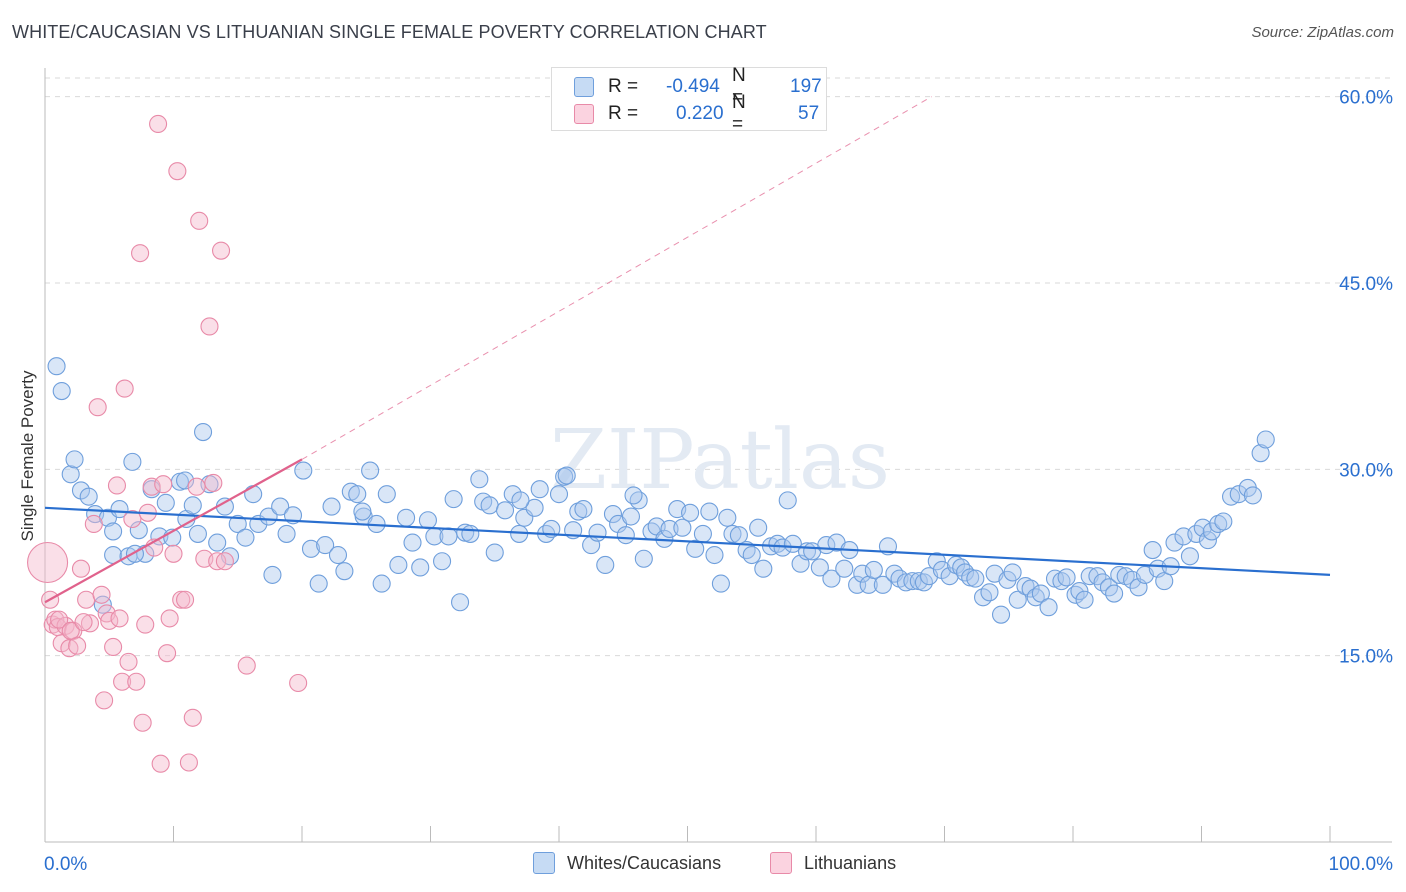 The width and height of the screenshot is (1406, 892). Describe the element at coordinates (1322, 32) in the screenshot. I see `source-label: Source: ZipAtlas.com` at that location.